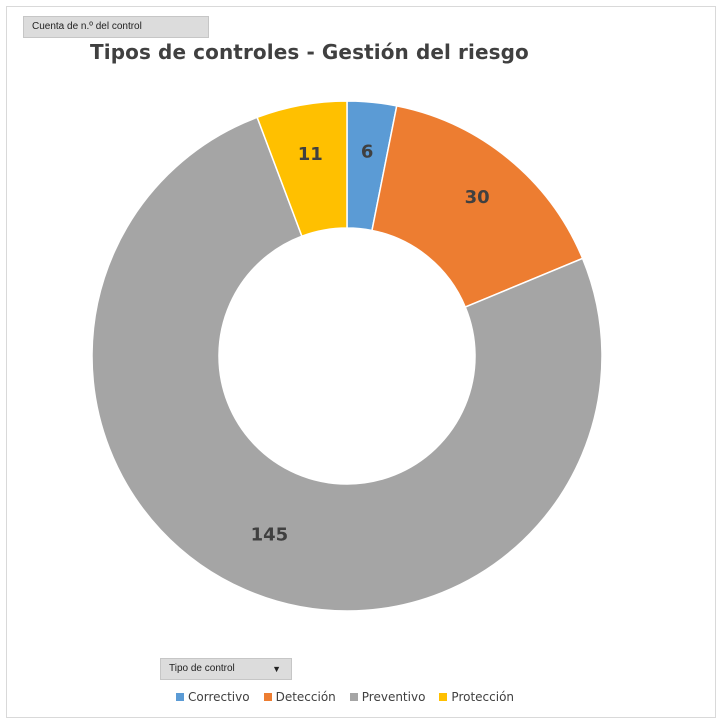 This screenshot has height=726, width=724. I want to click on legend-item-preventivo: Preventivo, so click(387, 697).